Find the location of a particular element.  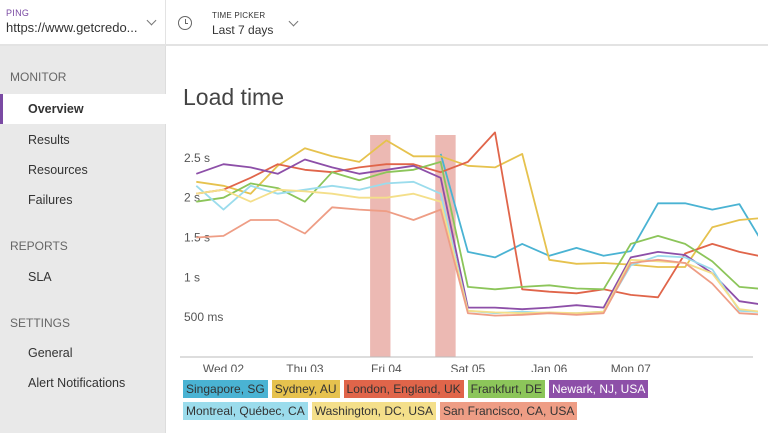

sidebar-item-alert-notifications: Alert Notifications is located at coordinates (77, 383).